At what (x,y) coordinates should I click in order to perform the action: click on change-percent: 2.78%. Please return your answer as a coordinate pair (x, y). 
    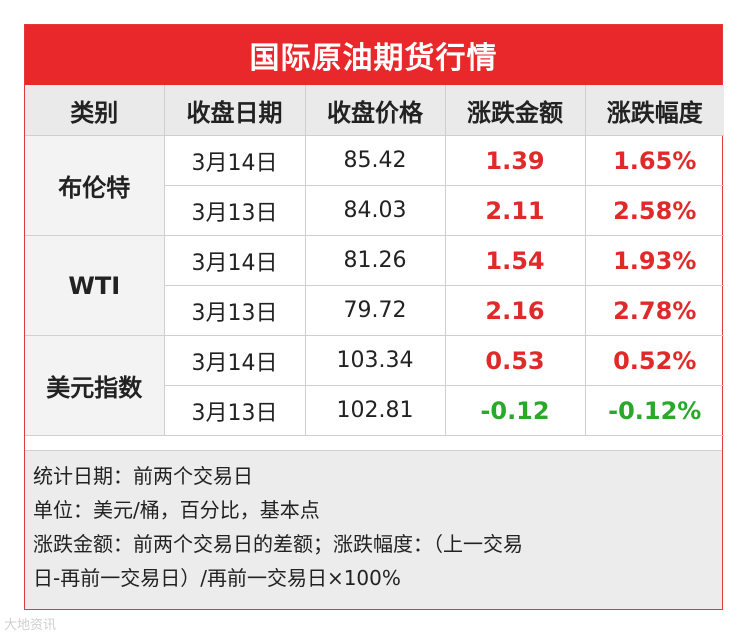
    Looking at the image, I should click on (654, 310).